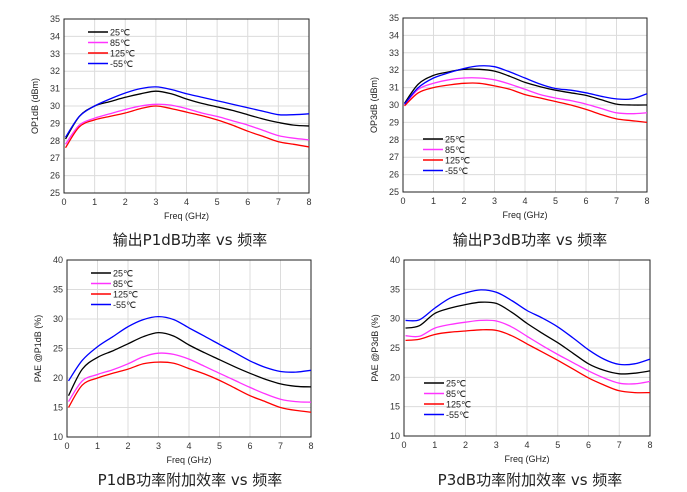  What do you see at coordinates (55, 123) in the screenshot?
I see `y-tick-label: 29` at bounding box center [55, 123].